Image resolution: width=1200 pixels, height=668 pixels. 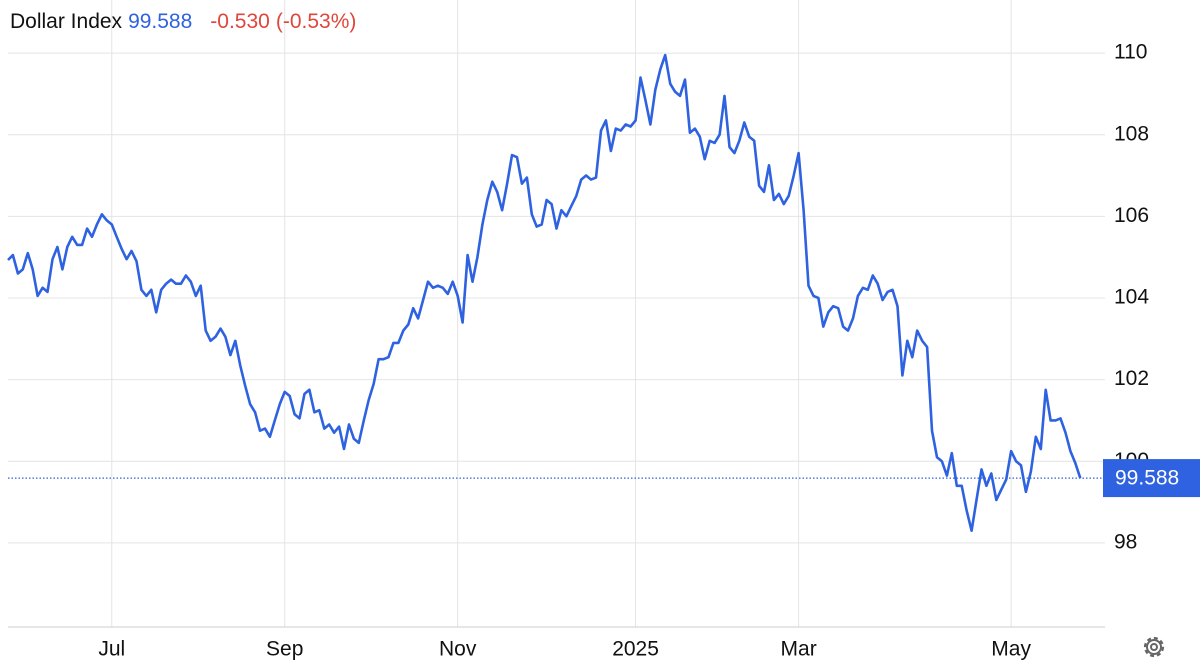 I want to click on x-tick-label: 2025, so click(x=635, y=649).